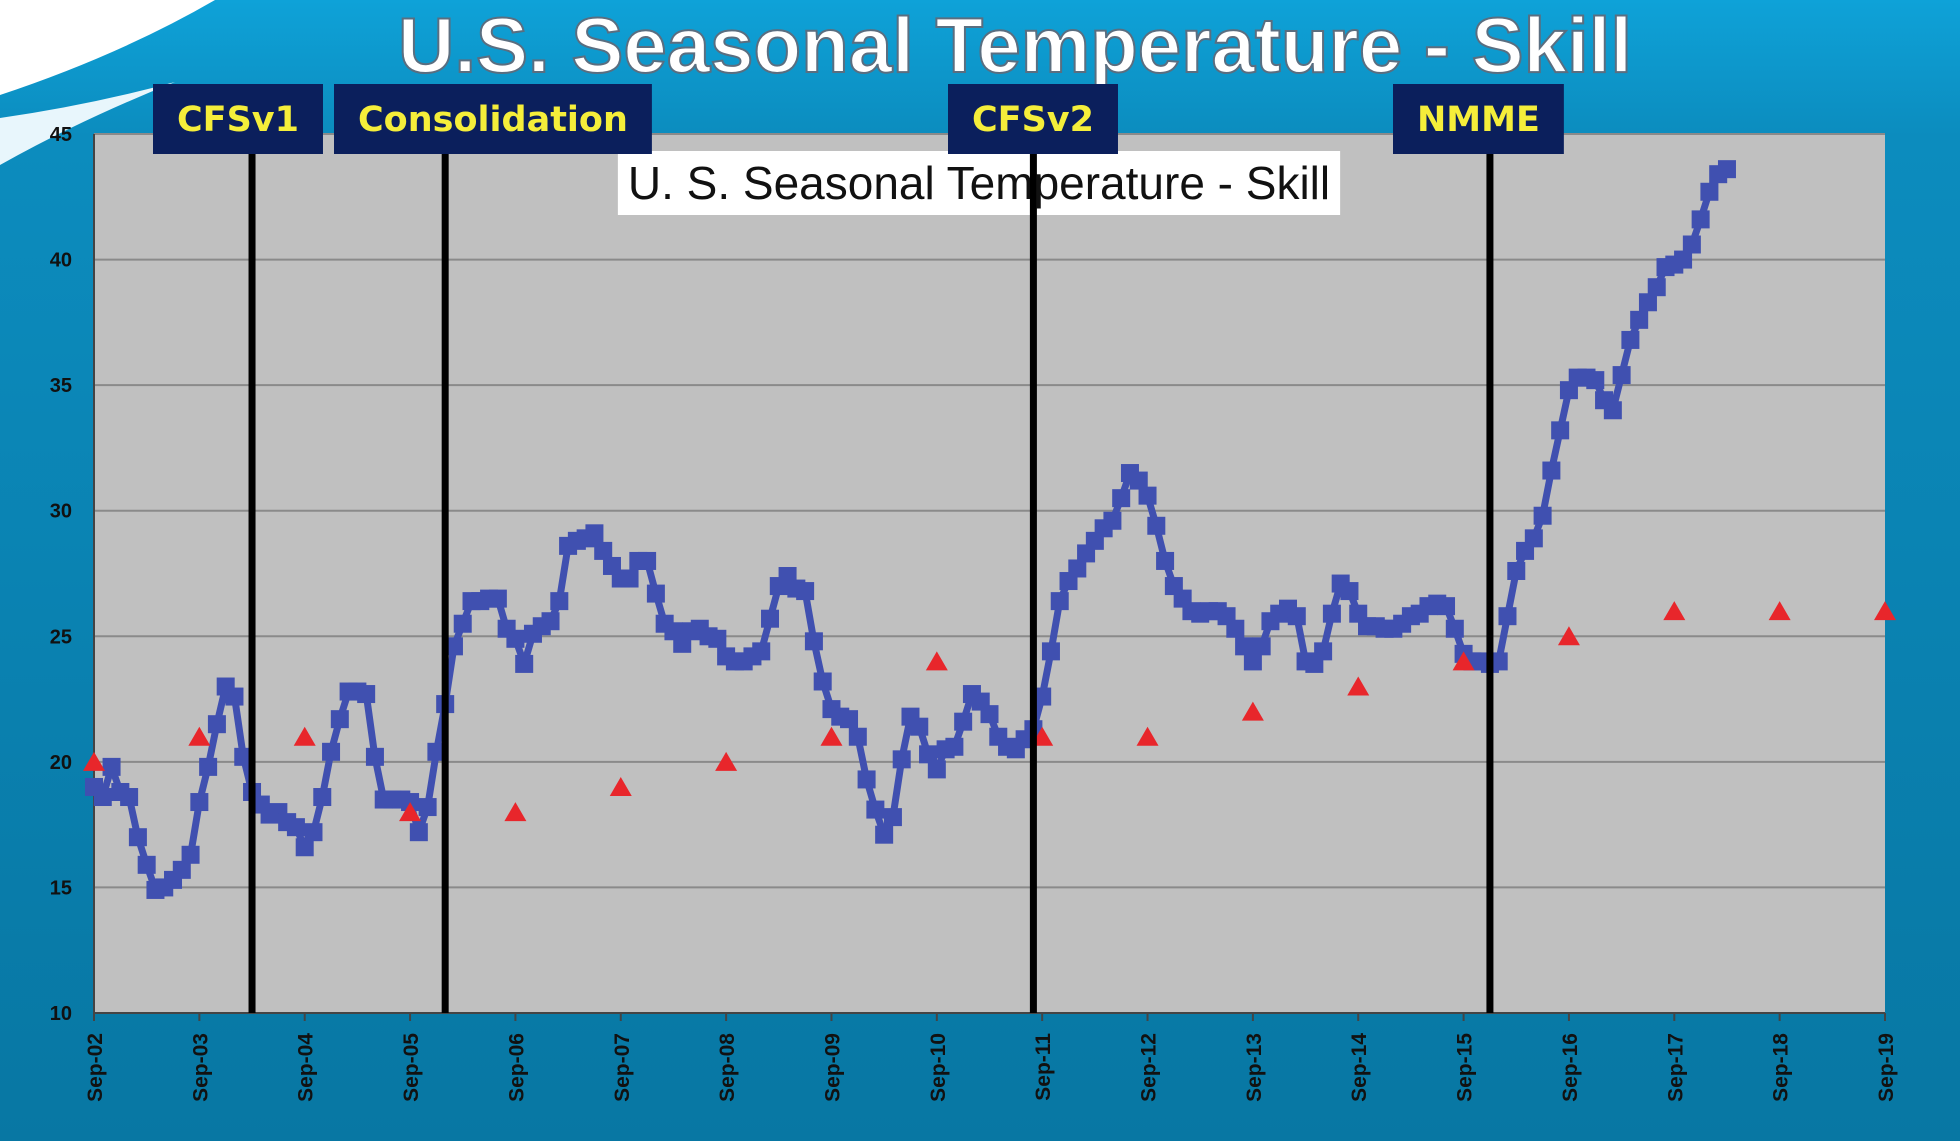  What do you see at coordinates (61, 888) in the screenshot?
I see `y-tick-label: 15` at bounding box center [61, 888].